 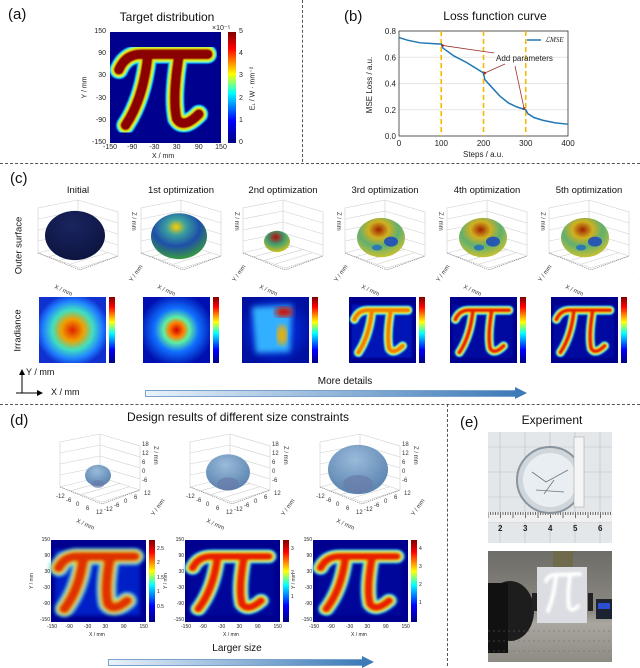 I want to click on x-tick-label: 200, so click(x=484, y=143).